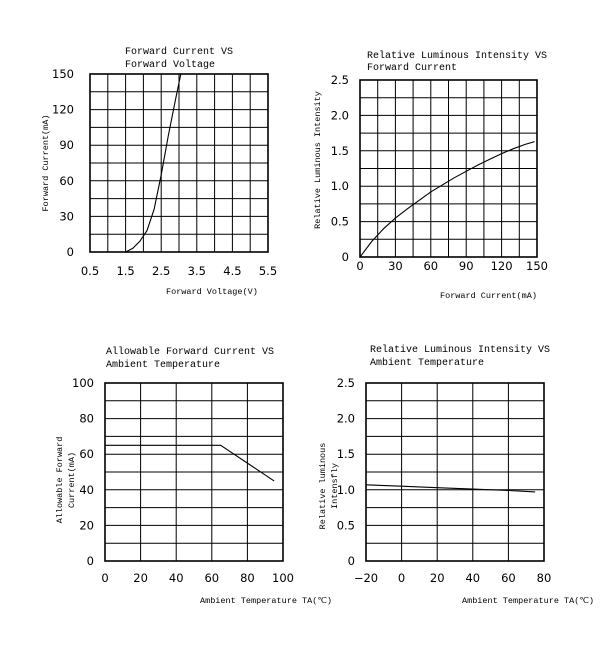  What do you see at coordinates (66, 216) in the screenshot?
I see `y-tick-label: 30` at bounding box center [66, 216].